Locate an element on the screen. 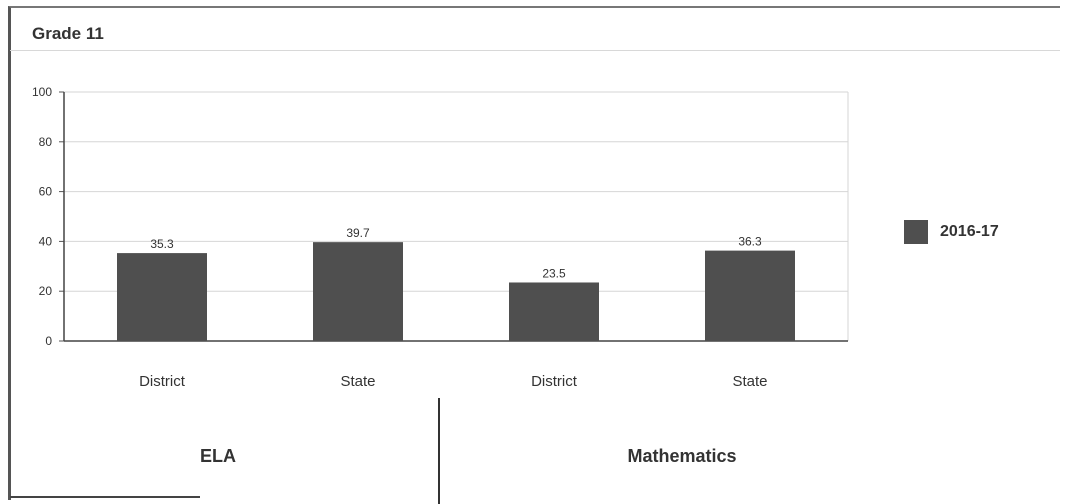 The height and width of the screenshot is (504, 1066). chart-title: Grade 11 is located at coordinates (68, 33).